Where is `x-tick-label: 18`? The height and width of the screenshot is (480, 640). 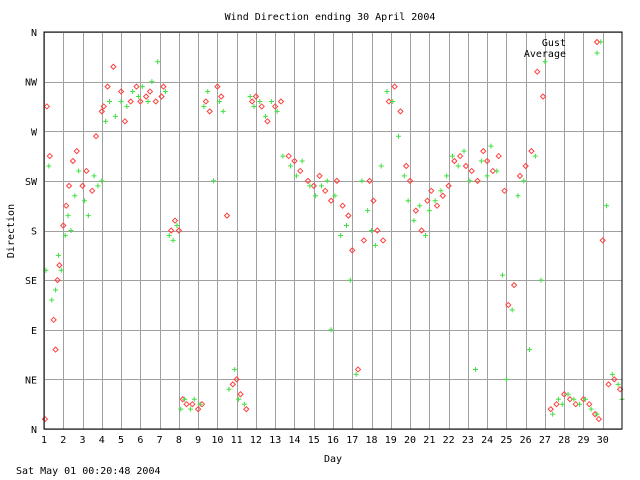
x-tick-label: 18 is located at coordinates (372, 440).